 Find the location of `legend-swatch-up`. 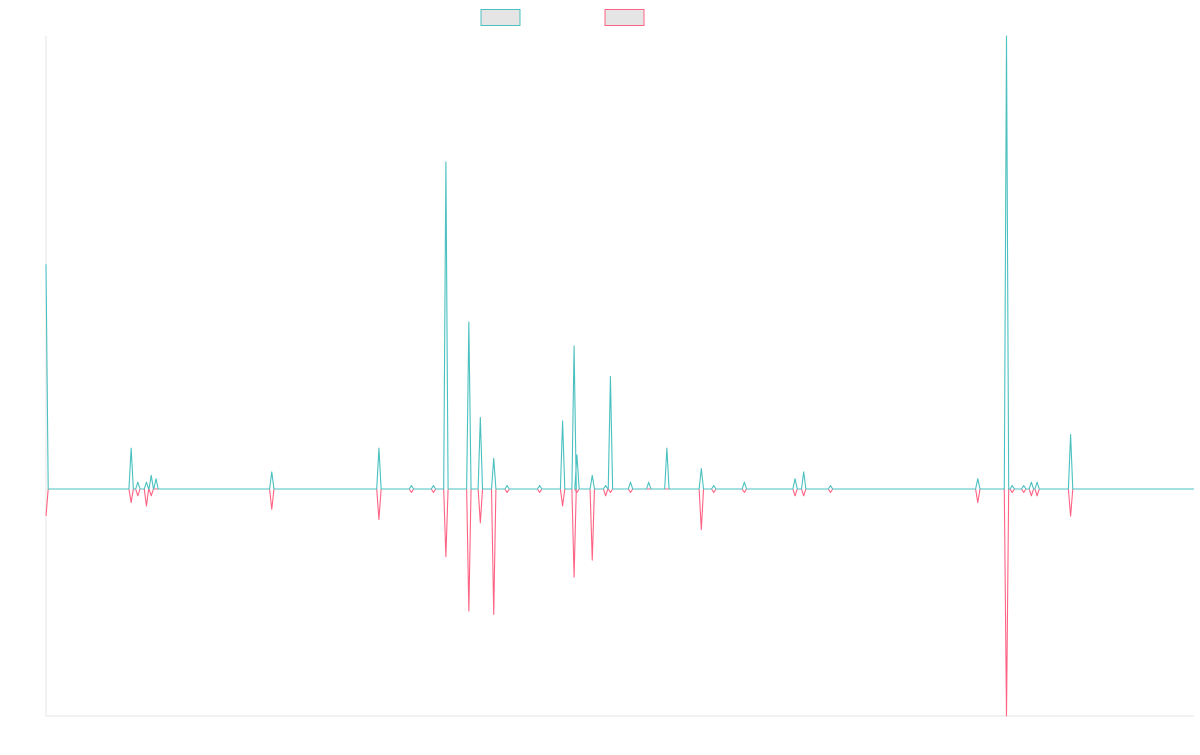

legend-swatch-up is located at coordinates (500, 17).